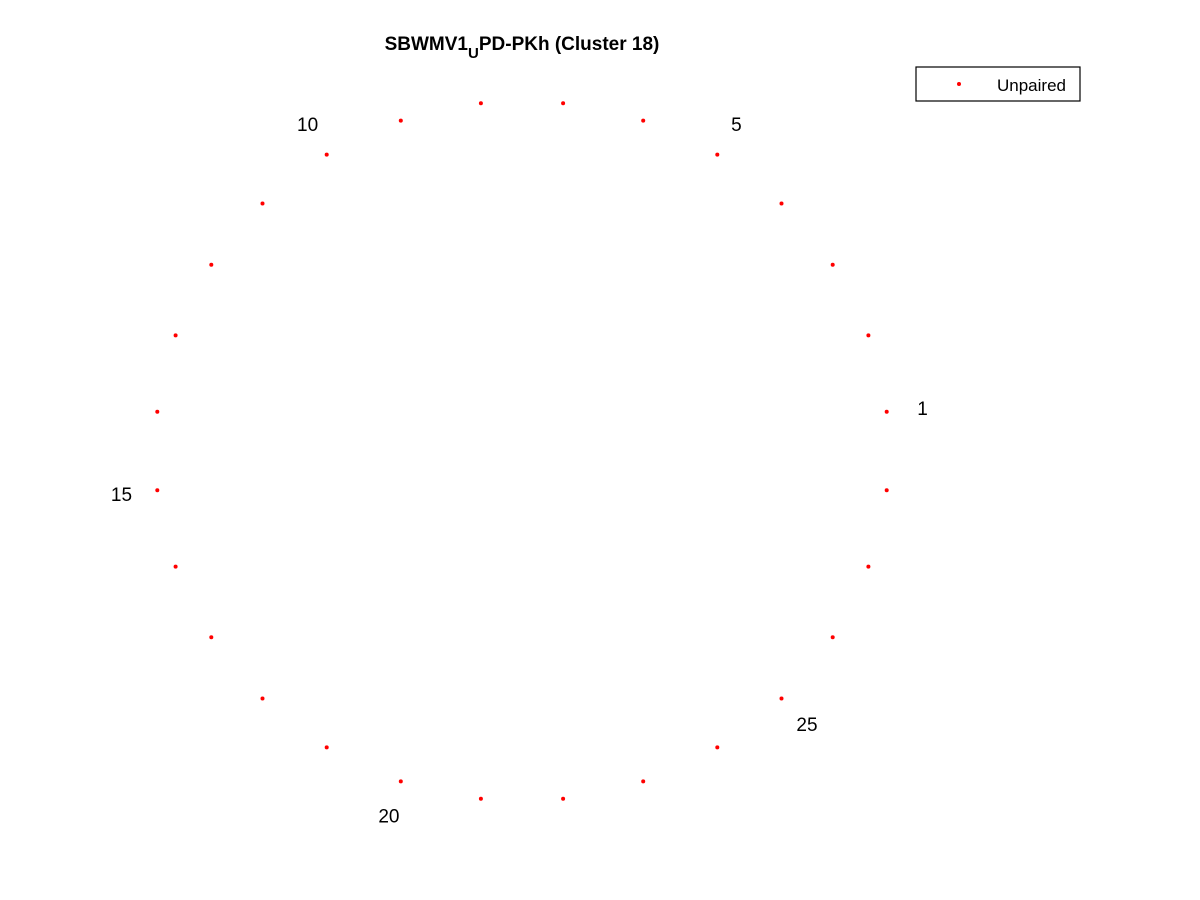 The width and height of the screenshot is (1200, 900). I want to click on index-label-20: 20, so click(388, 816).